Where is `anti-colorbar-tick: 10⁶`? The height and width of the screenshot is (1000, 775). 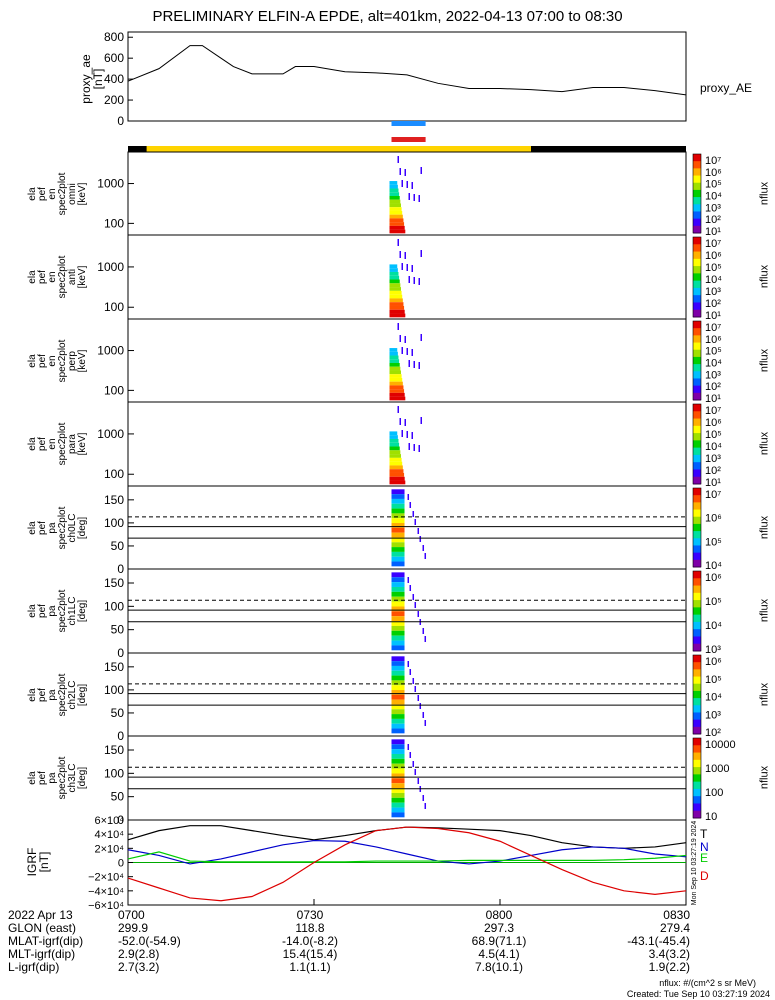 anti-colorbar-tick: 10⁶ is located at coordinates (713, 256).